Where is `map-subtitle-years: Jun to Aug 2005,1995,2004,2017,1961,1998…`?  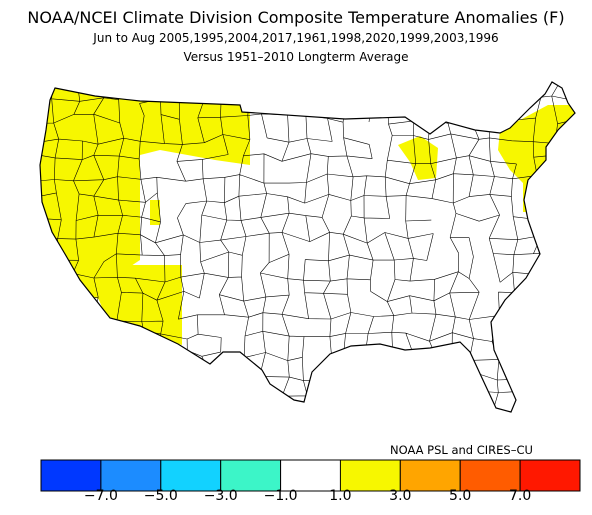 map-subtitle-years: Jun to Aug 2005,1995,2004,2017,1961,1998… is located at coordinates (296, 38).